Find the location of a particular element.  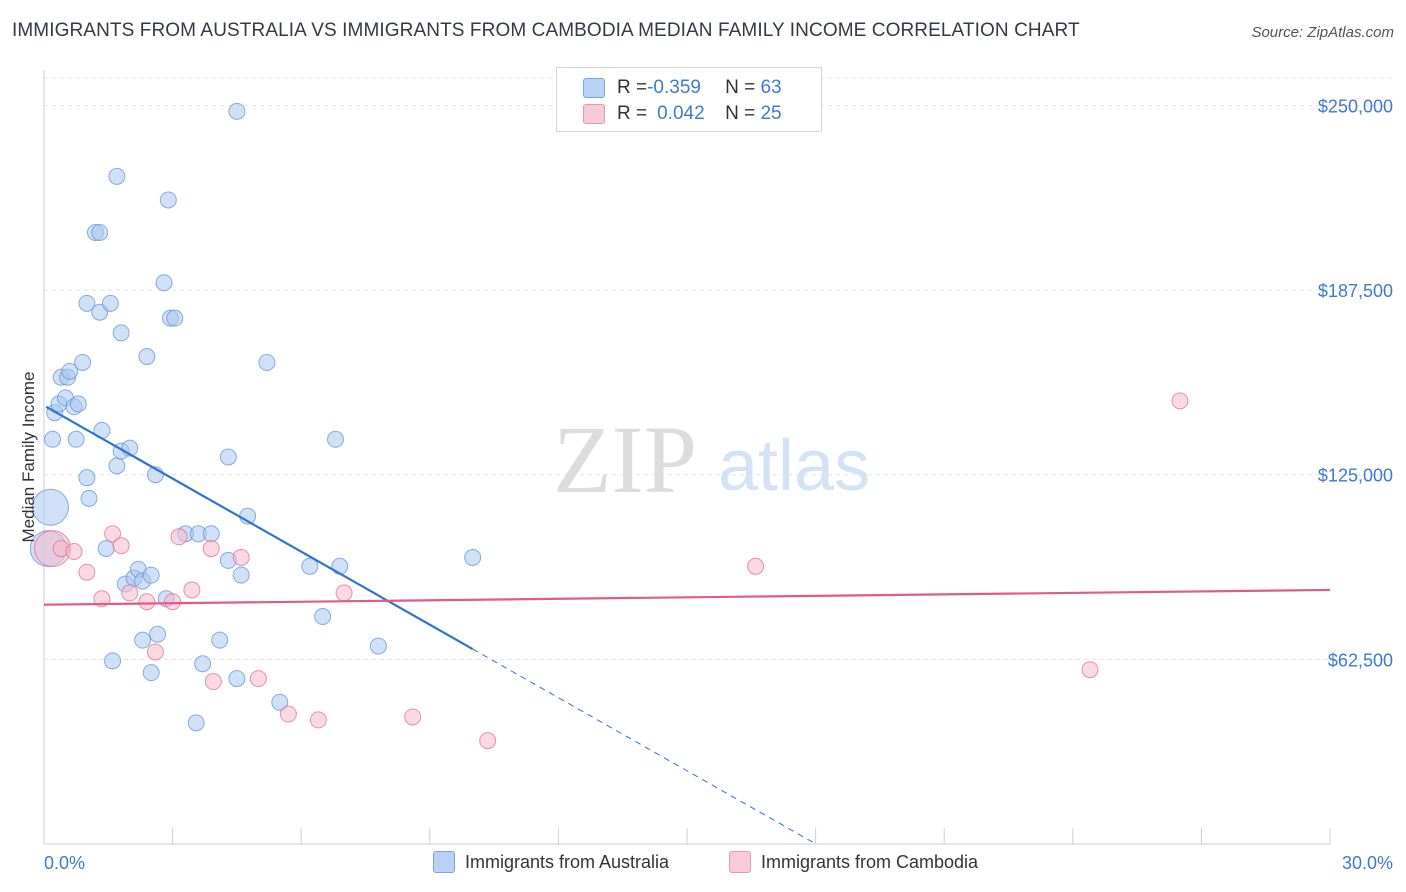

bottom-legend-label-cambodia: Immigrants from Cambodia is located at coordinates (870, 861).